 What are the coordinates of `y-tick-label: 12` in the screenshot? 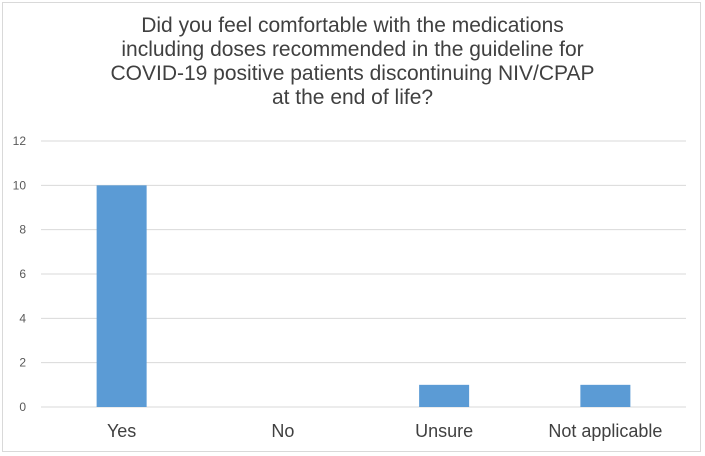 It's located at (20, 141).